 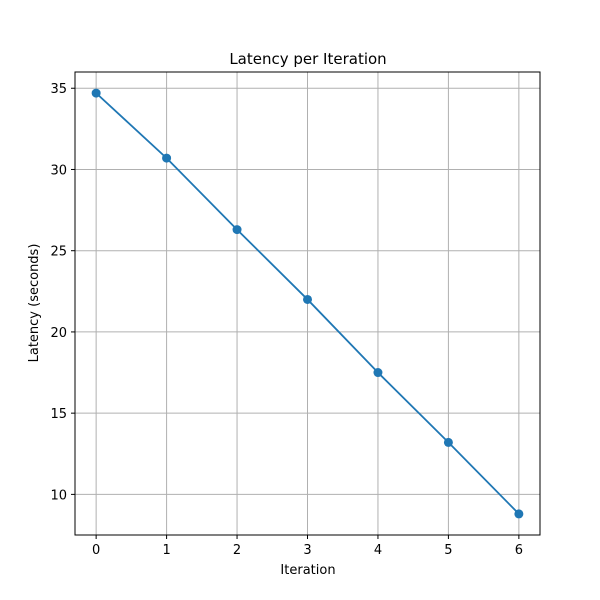 What do you see at coordinates (378, 550) in the screenshot?
I see `x-tick-label: 4` at bounding box center [378, 550].